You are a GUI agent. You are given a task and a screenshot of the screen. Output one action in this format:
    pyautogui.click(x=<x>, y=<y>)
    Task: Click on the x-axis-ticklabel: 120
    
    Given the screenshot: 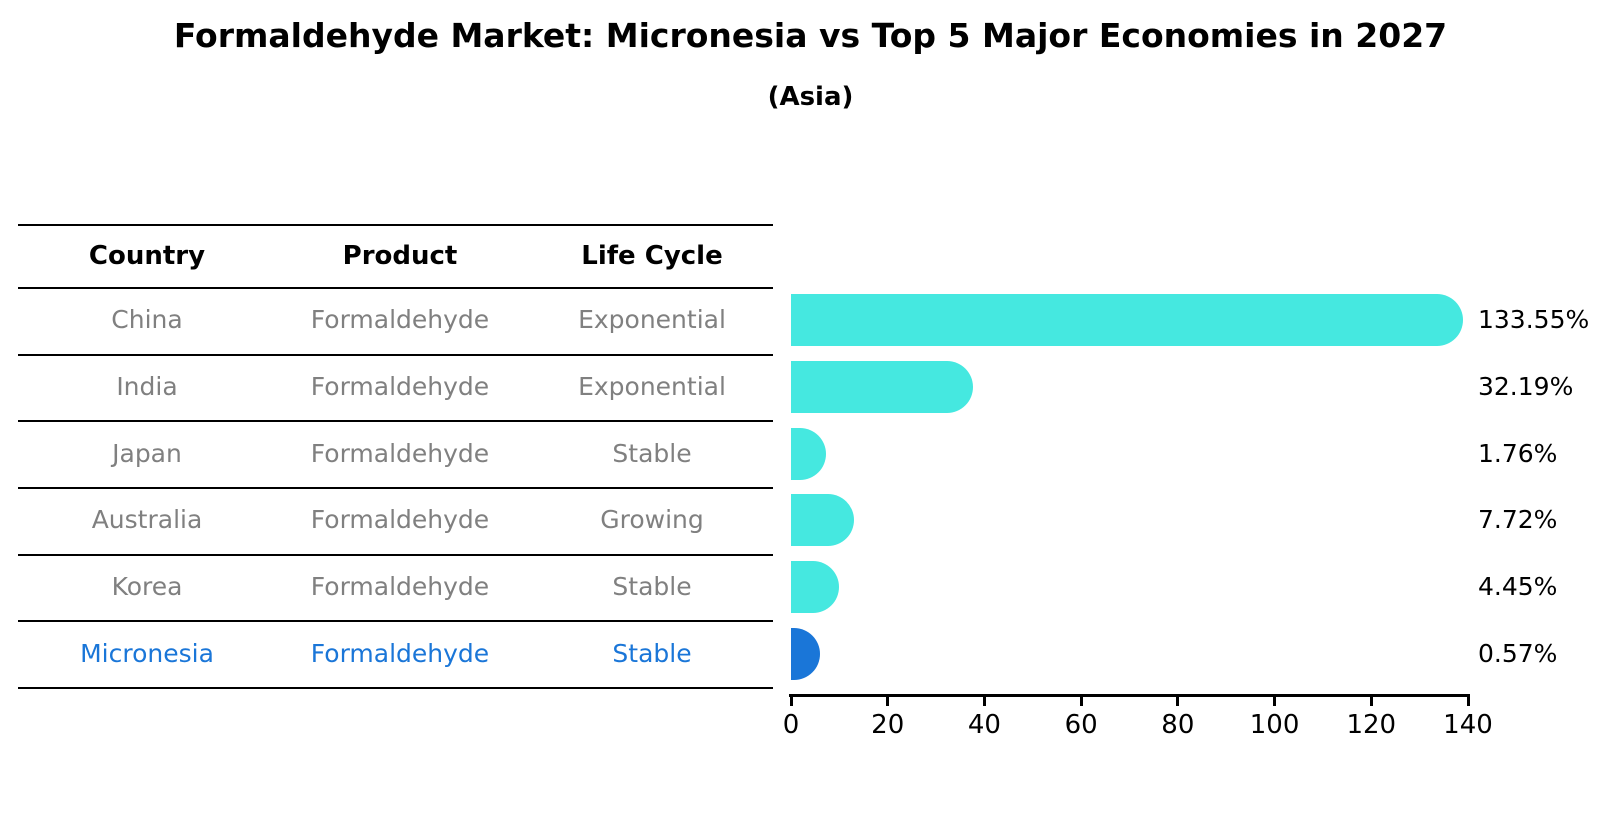 What is the action you would take?
    pyautogui.click(x=1371, y=725)
    